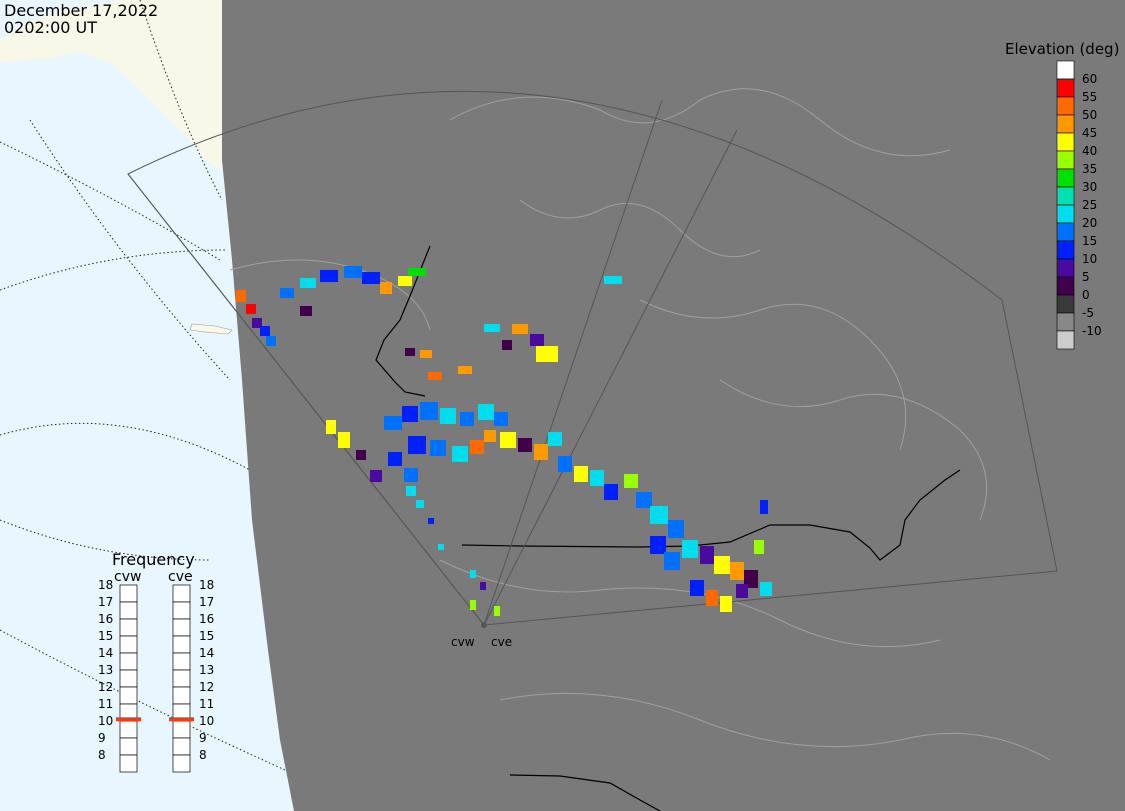 This screenshot has height=811, width=1125. Describe the element at coordinates (106, 602) in the screenshot. I see `frequency-tick-left: 17` at that location.